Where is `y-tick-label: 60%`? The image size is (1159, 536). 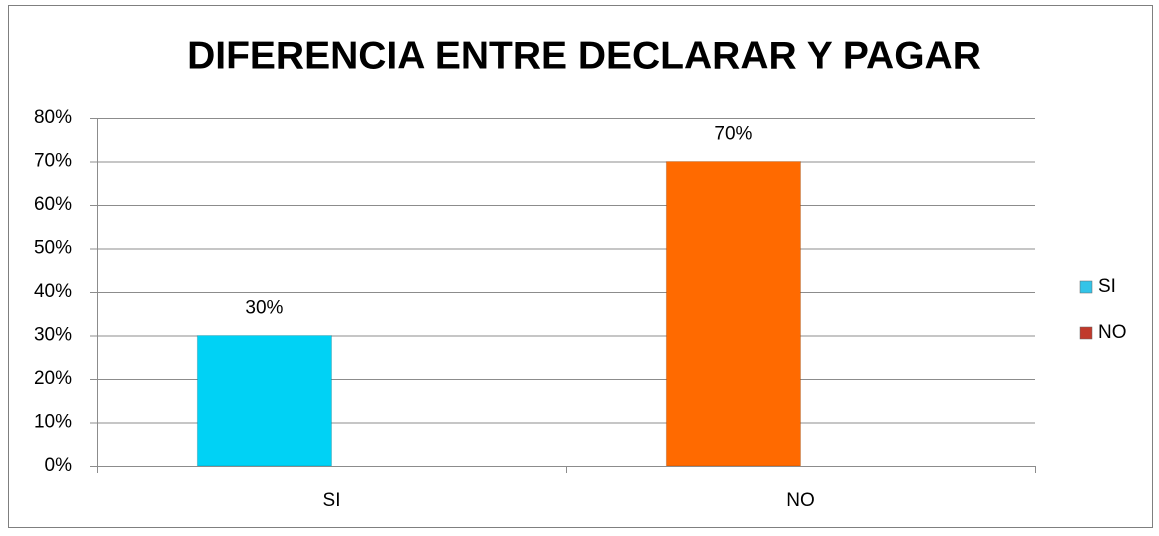 y-tick-label: 60% is located at coordinates (53, 204).